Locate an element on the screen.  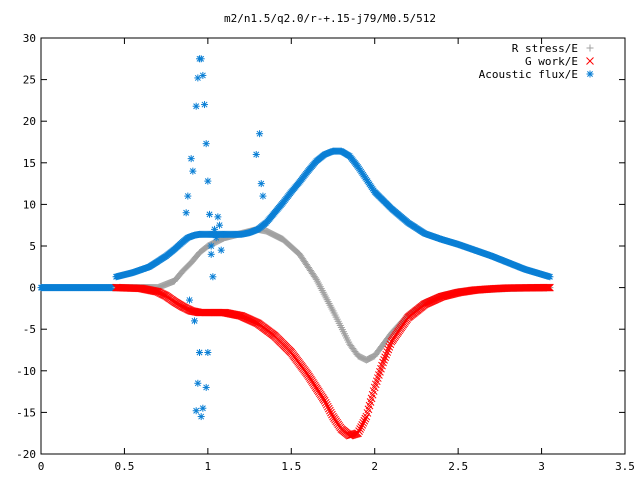
y-tick-label: -15 is located at coordinates (26, 412).